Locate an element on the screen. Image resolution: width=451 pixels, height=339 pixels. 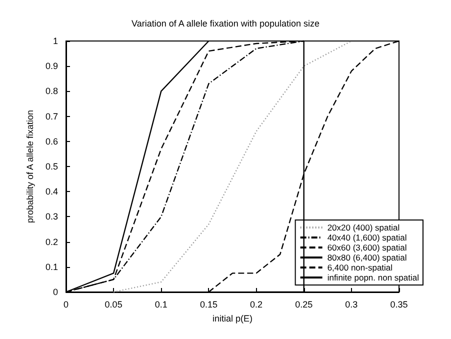
y-tick-label: 0.1 is located at coordinates (51, 267).